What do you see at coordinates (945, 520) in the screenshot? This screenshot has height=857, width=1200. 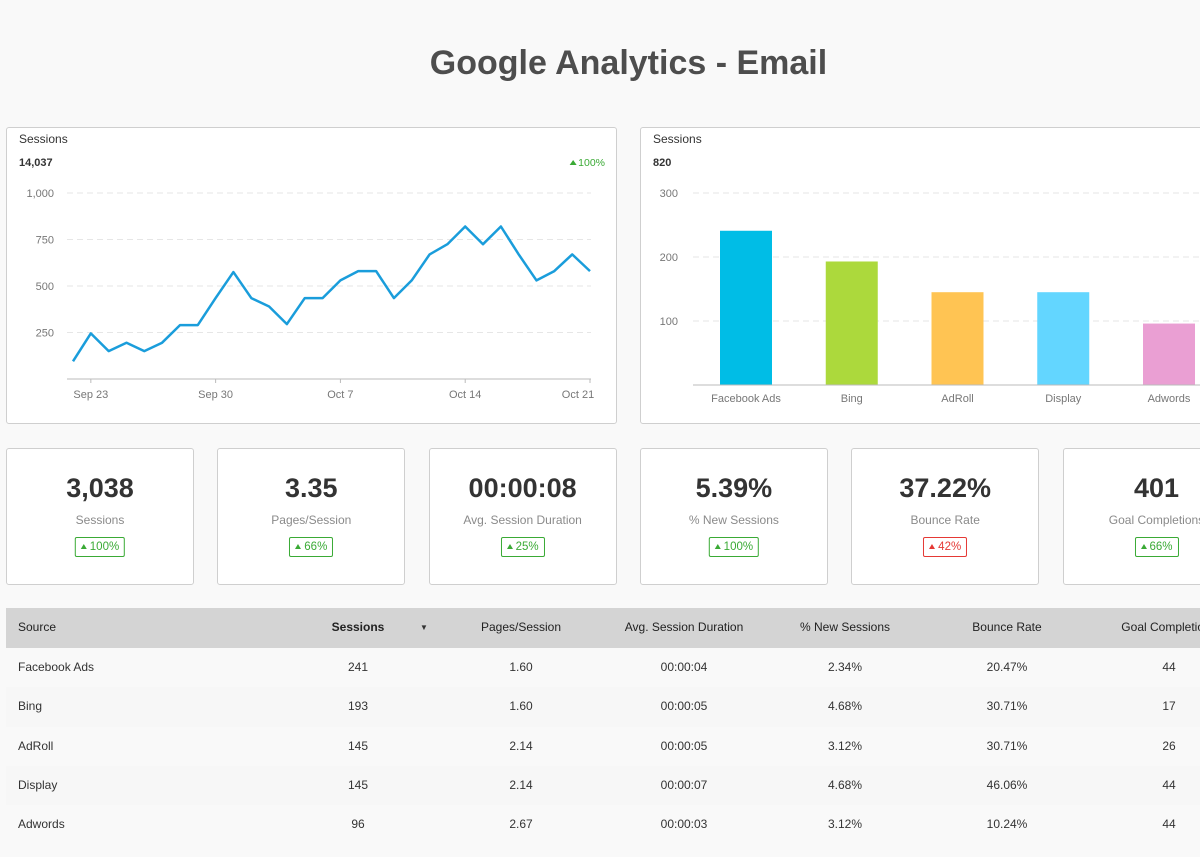 I see `kpi-label: Bounce Rate` at bounding box center [945, 520].